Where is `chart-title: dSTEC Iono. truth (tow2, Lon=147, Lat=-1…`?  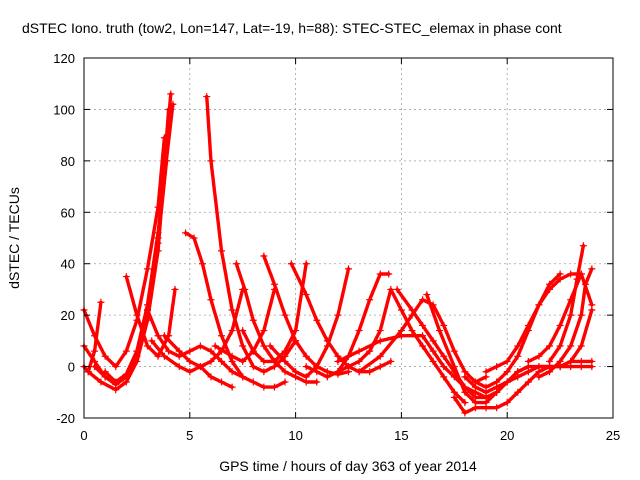 chart-title: dSTEC Iono. truth (tow2, Lon=147, Lat=-1… is located at coordinates (292, 28).